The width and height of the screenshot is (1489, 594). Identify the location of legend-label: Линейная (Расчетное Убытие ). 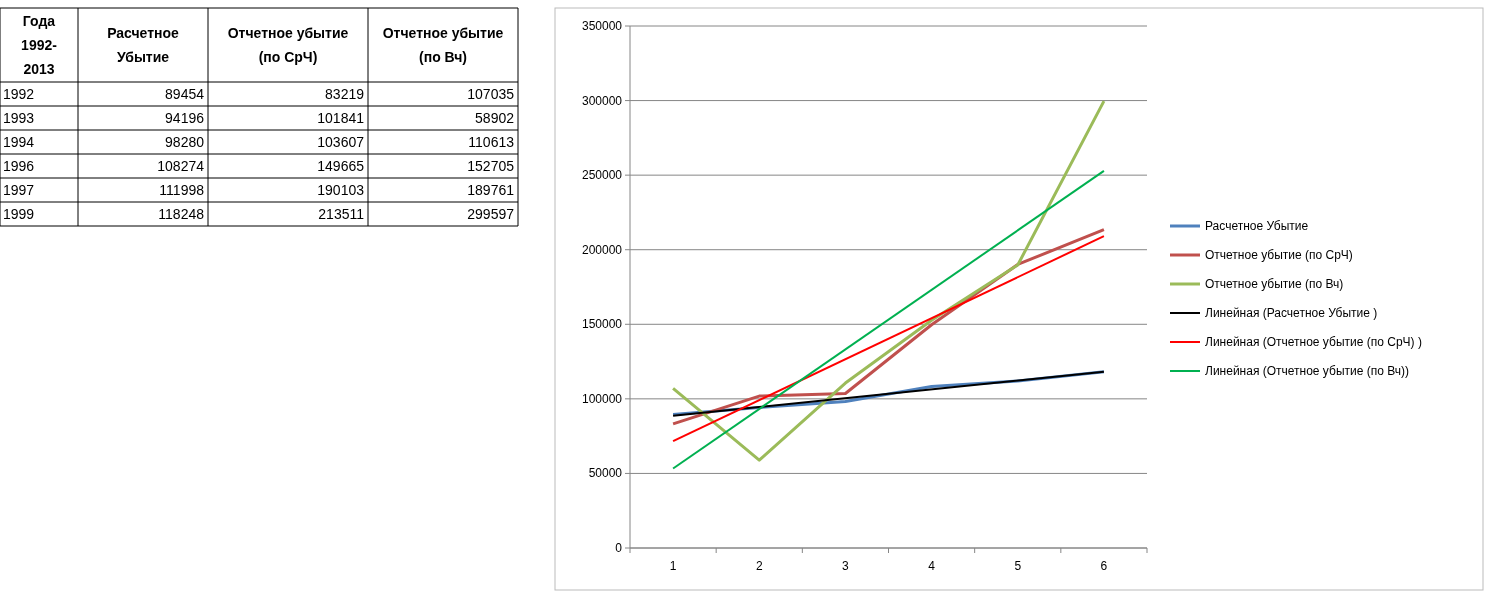
(1291, 313).